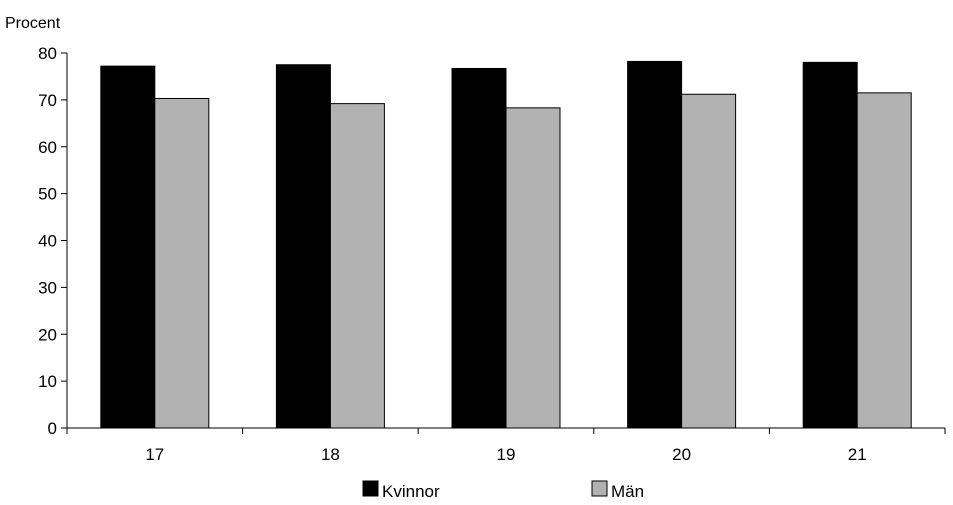  Describe the element at coordinates (503, 490) in the screenshot. I see `legend: Kvinnor Män` at that location.